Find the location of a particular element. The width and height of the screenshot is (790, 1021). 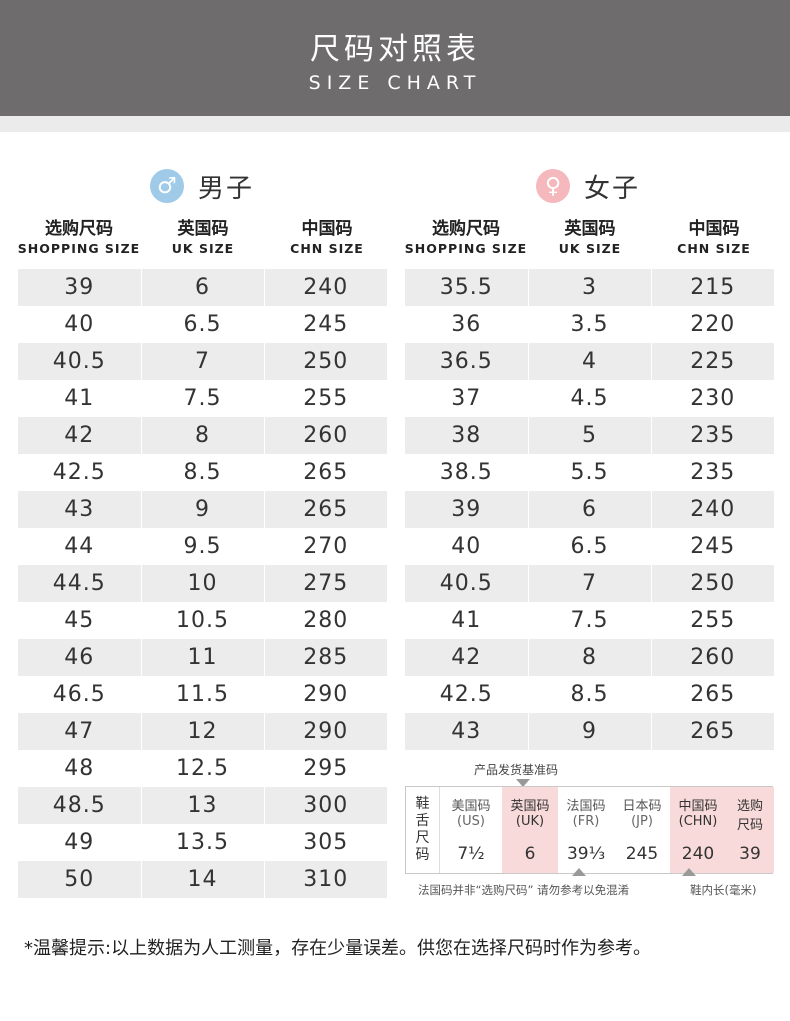

table-row: 38.5 5.5 235 is located at coordinates (589, 472).